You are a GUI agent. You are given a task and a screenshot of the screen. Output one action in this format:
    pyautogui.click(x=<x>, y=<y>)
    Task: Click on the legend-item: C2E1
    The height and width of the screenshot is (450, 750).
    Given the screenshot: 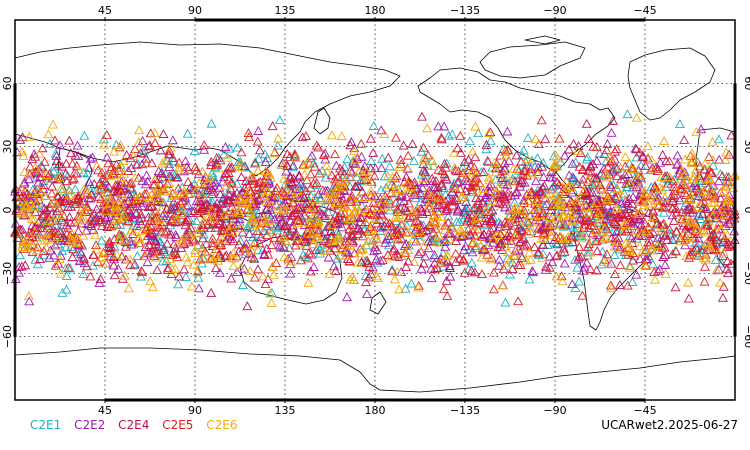 What is the action you would take?
    pyautogui.click(x=46, y=425)
    